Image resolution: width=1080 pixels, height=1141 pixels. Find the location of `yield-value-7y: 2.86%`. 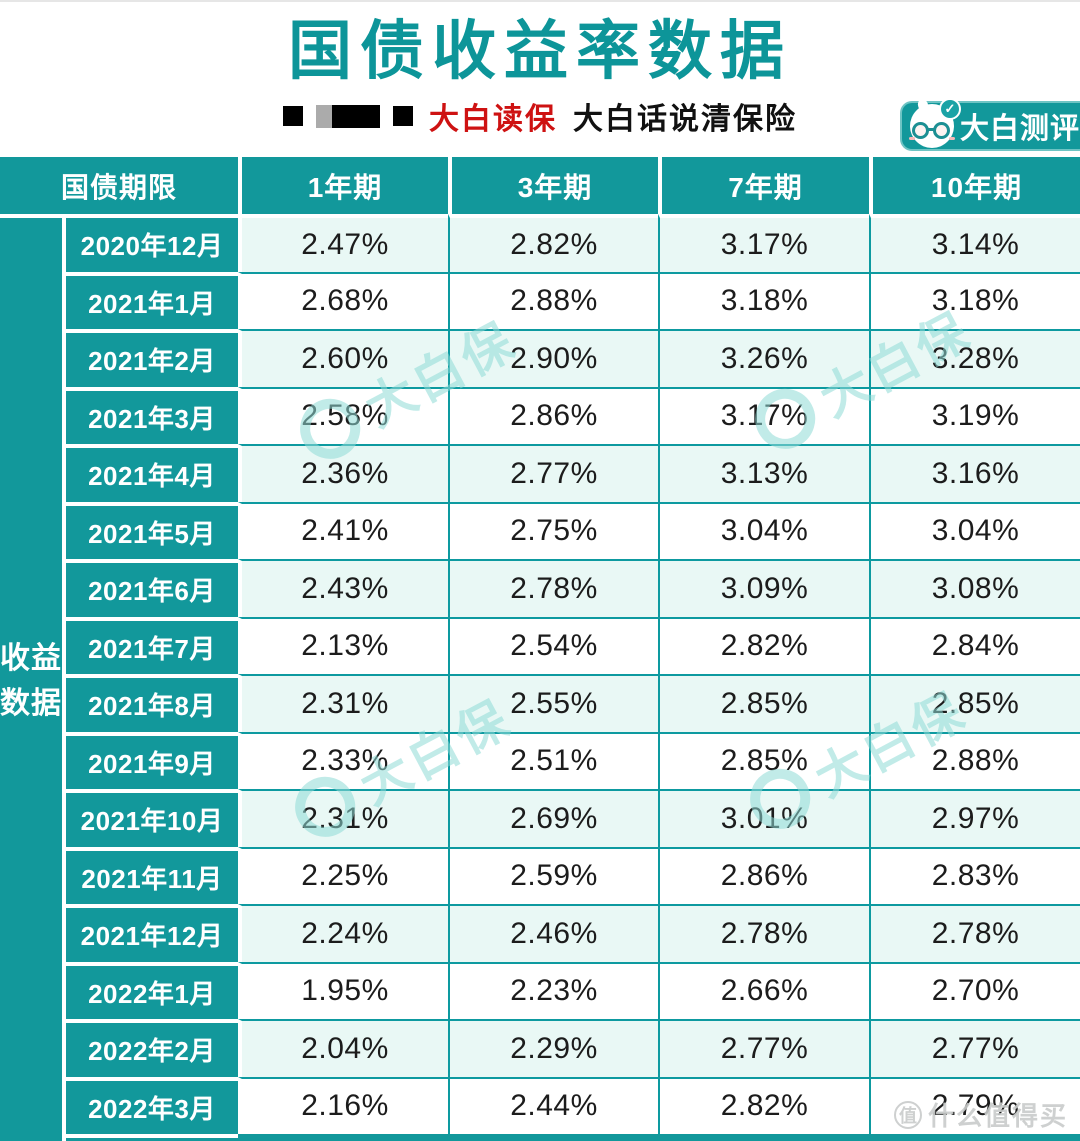

yield-value-7y: 2.86% is located at coordinates (763, 875).